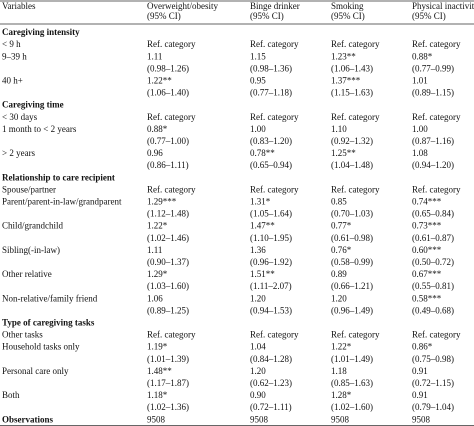 This screenshot has height=426, width=474. What do you see at coordinates (258, 250) in the screenshot?
I see `cell-value: 1.36` at bounding box center [258, 250].